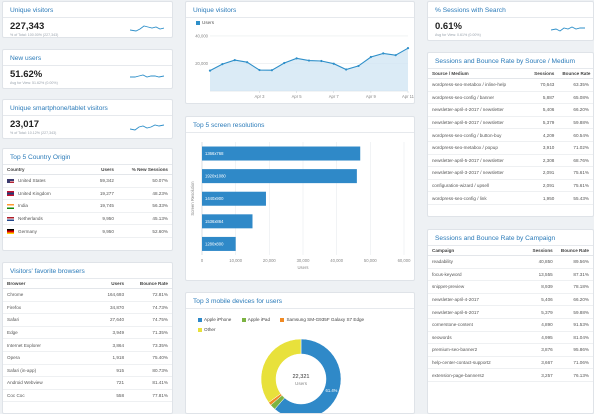  What do you see at coordinates (476, 300) in the screenshot?
I see `campaign-cell: newsletter-april-4-2017` at bounding box center [476, 300].